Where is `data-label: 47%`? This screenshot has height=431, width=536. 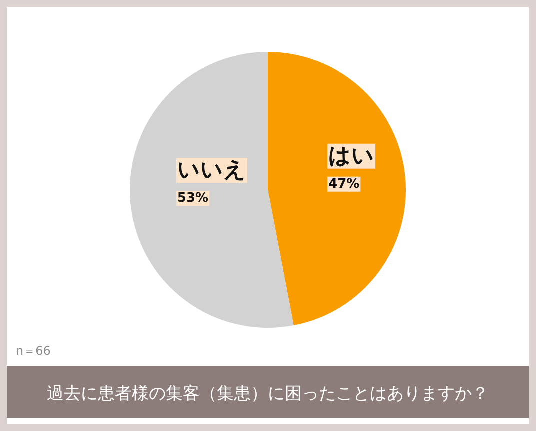 data-label: 47% is located at coordinates (344, 184).